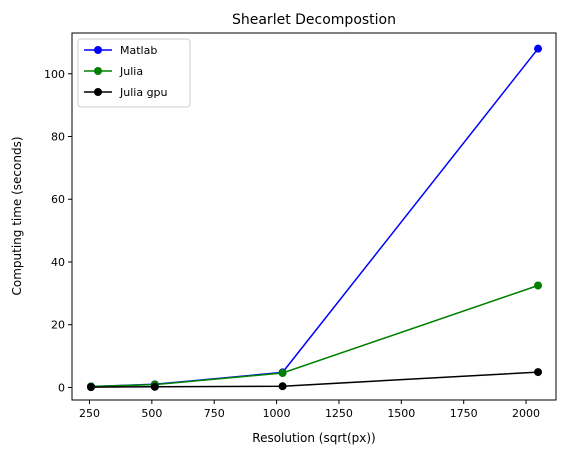 This screenshot has width=575, height=455. I want to click on x-tick-label: 1250, so click(339, 413).